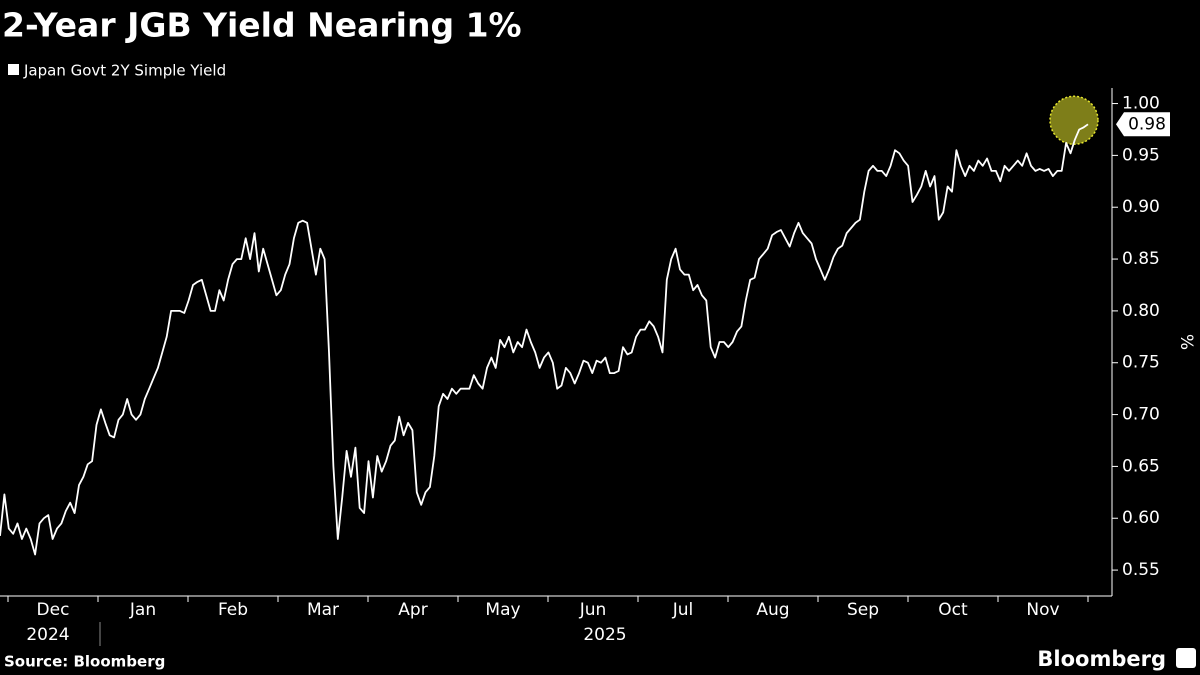  I want to click on x-tick-label: May, so click(502, 610).